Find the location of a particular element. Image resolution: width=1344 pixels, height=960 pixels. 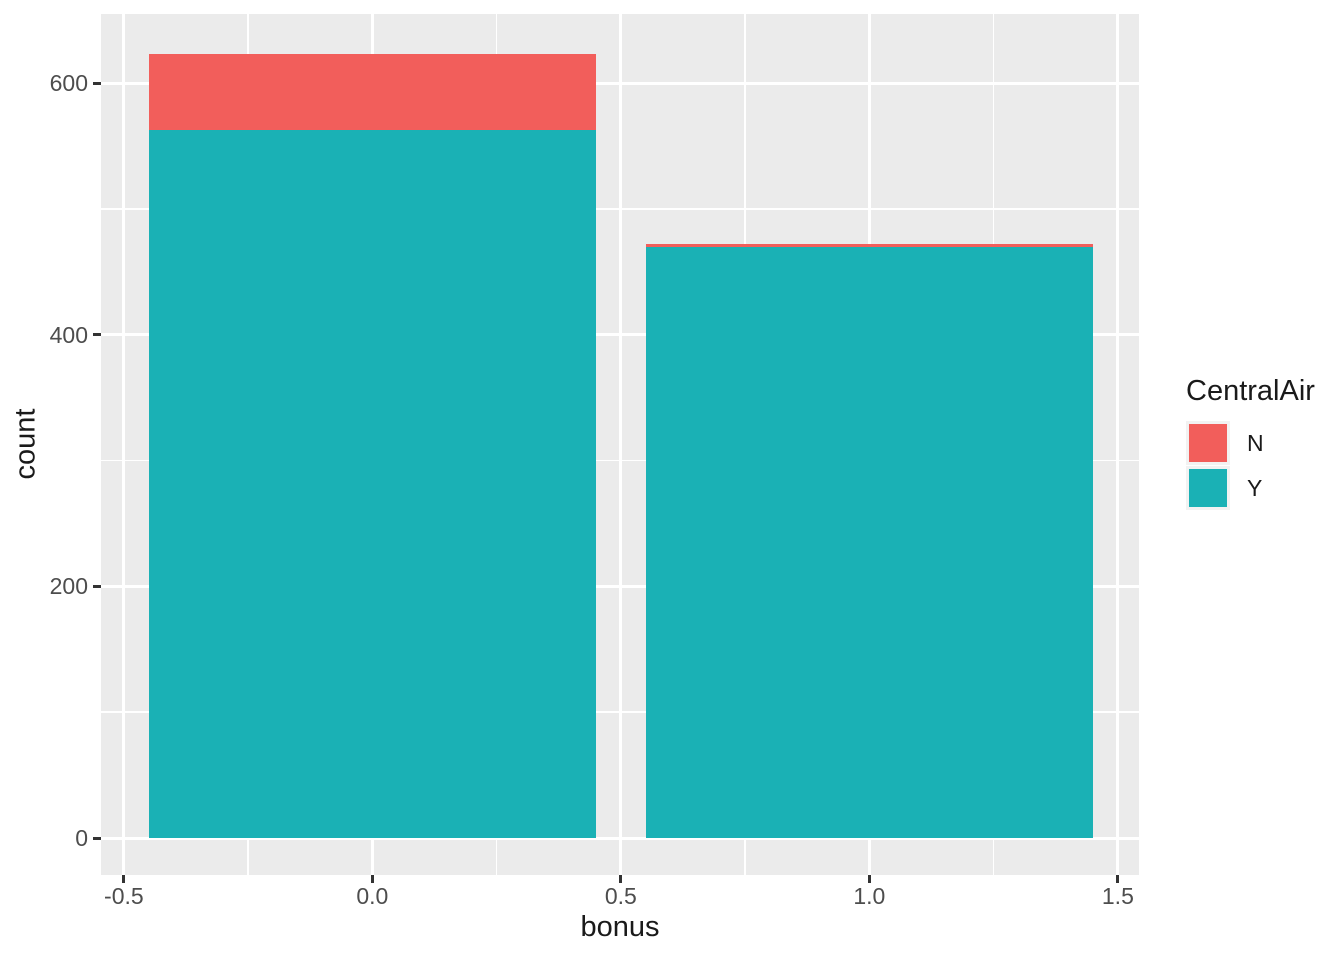

legend-item-n: N is located at coordinates (1250, 443).